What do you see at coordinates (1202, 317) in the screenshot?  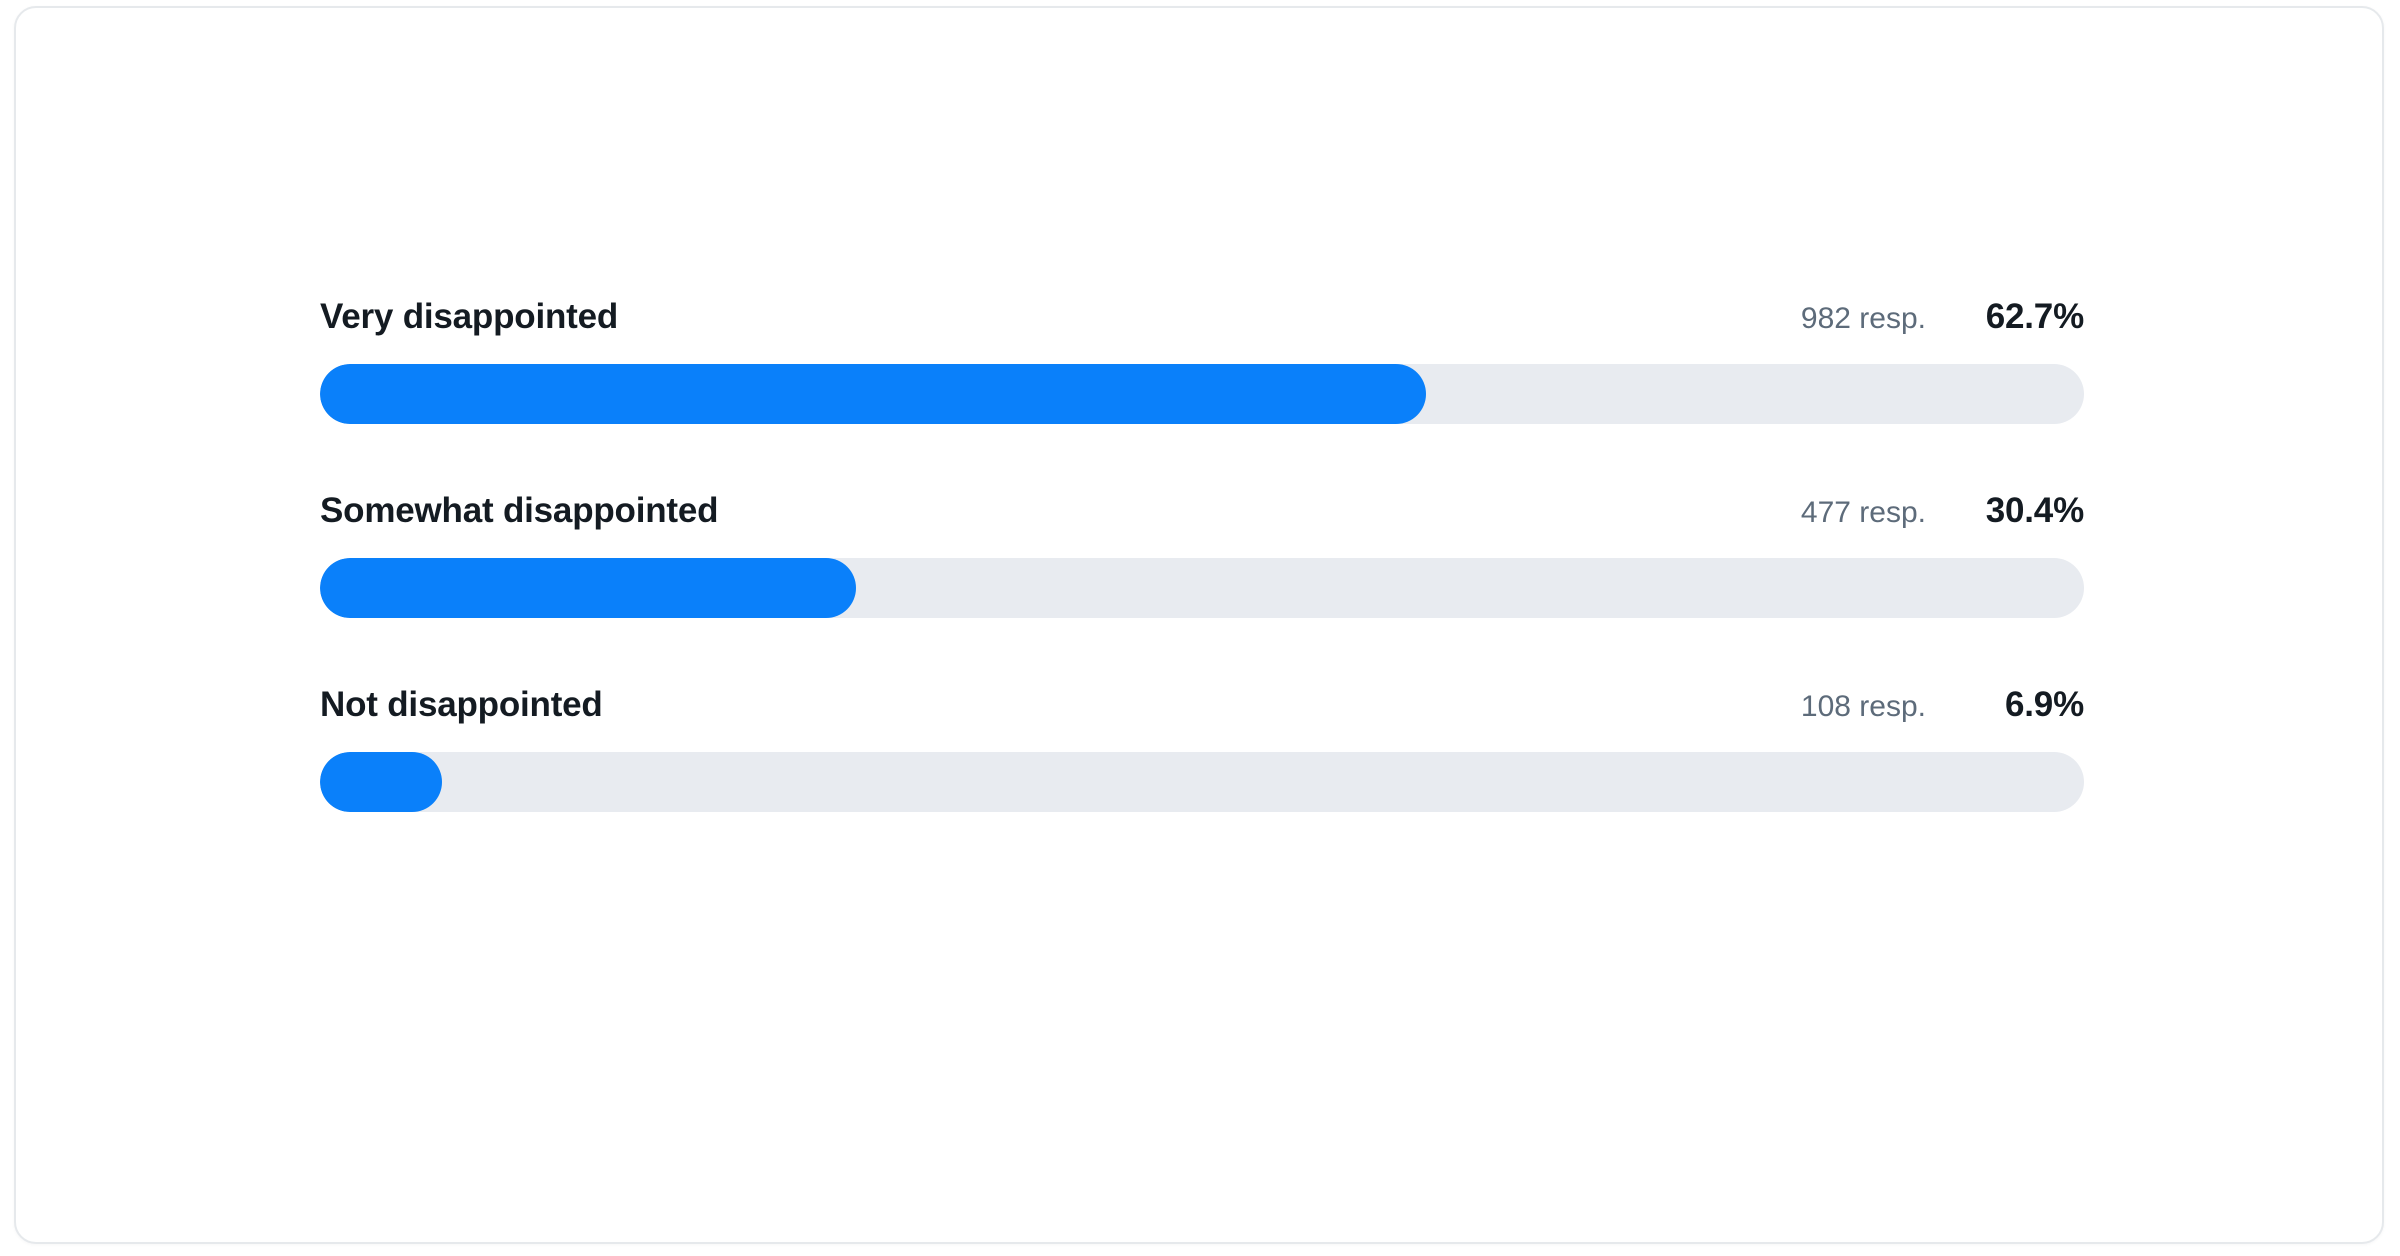 I see `chart-row-header: Very disappointed 982 resp. 62.7%` at bounding box center [1202, 317].